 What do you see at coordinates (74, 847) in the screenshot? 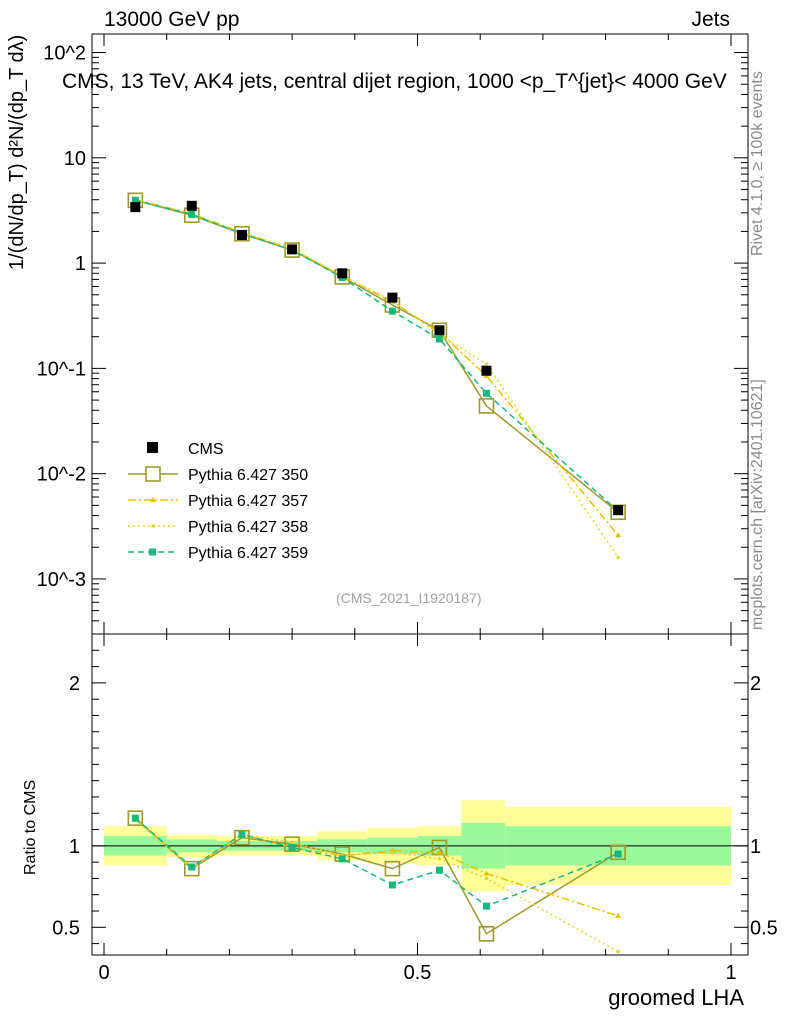
I see `ratio-tick-label: 1` at bounding box center [74, 847].